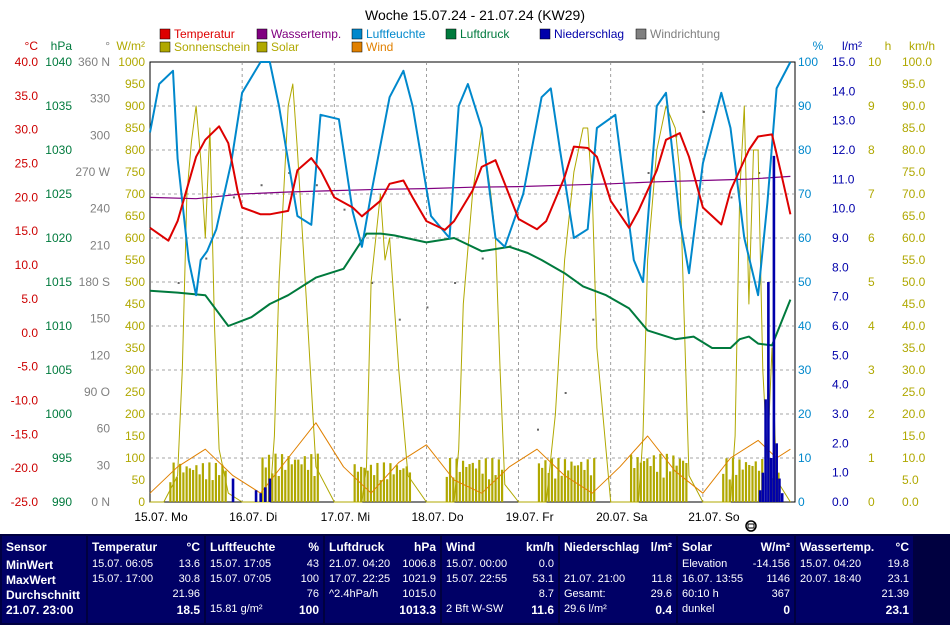  I want to click on y-tick-label: 700, so click(135, 194).